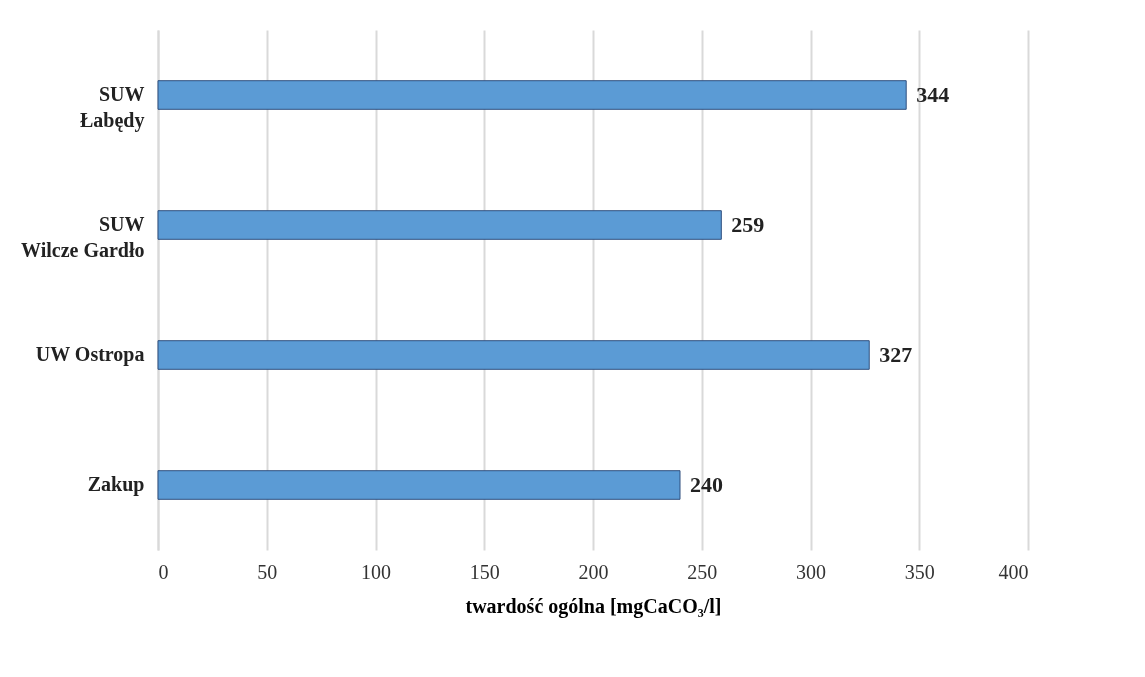 The image size is (1145, 677). I want to click on x-tick-label: 150, so click(484, 571).